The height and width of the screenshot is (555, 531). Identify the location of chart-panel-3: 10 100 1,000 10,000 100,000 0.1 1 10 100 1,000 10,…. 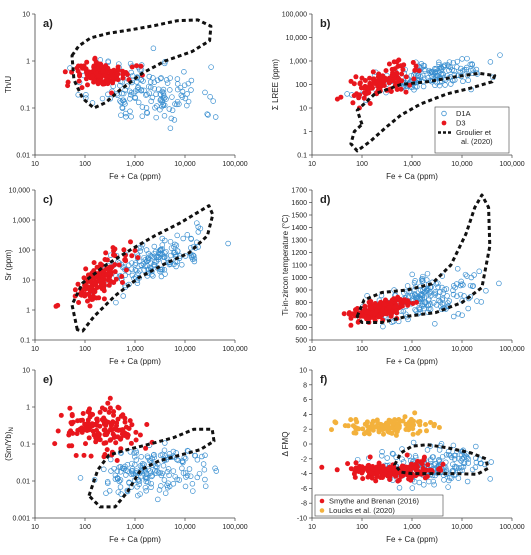
(126, 277).